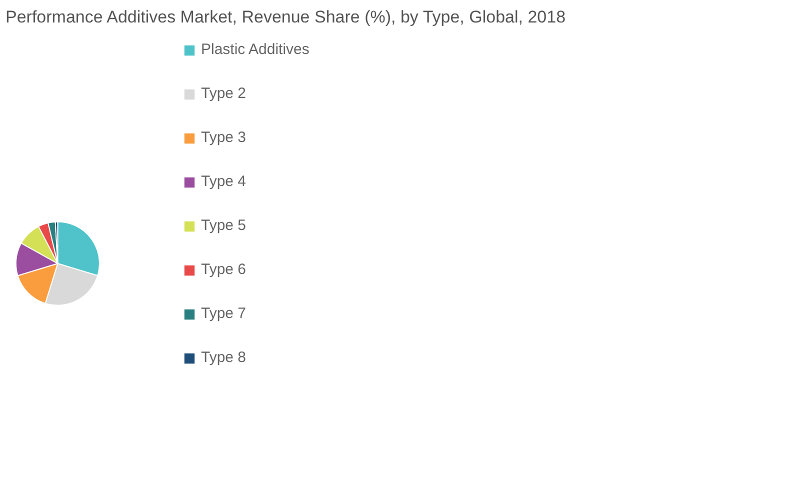 This screenshot has height=503, width=809. What do you see at coordinates (223, 181) in the screenshot?
I see `legend-label: Type 4` at bounding box center [223, 181].